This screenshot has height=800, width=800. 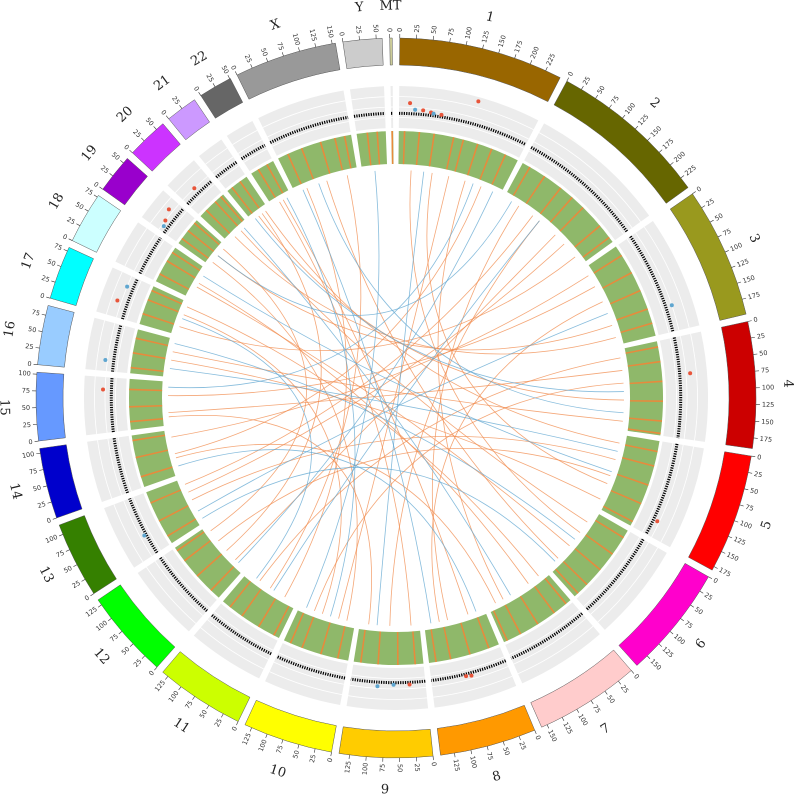 I want to click on chromosome-name: 8, so click(x=497, y=777).